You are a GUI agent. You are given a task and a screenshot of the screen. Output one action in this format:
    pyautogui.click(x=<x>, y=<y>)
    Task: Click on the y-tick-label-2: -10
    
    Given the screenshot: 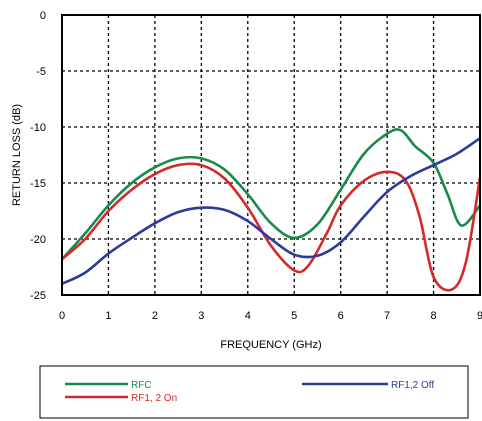 What is the action you would take?
    pyautogui.click(x=38, y=128)
    